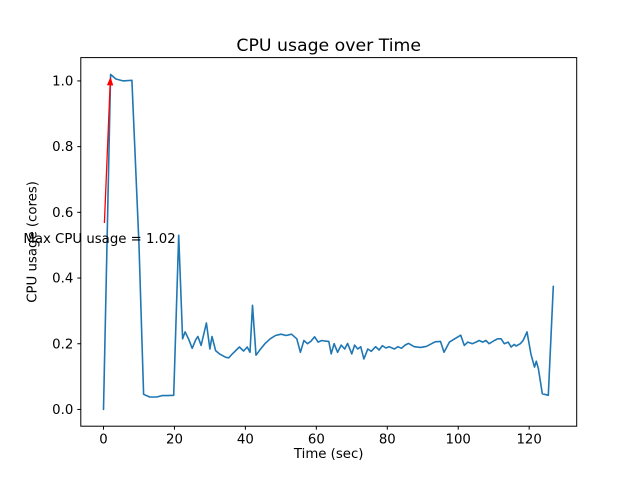 The width and height of the screenshot is (640, 480). I want to click on y-tick-label: 0.4, so click(62, 279).